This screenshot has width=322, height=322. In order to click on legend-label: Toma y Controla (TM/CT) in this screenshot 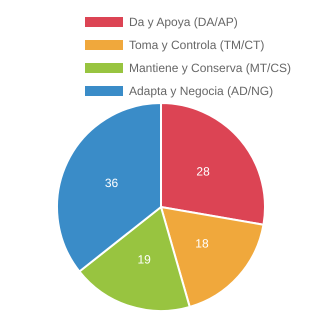, I will do `click(196, 45)`.